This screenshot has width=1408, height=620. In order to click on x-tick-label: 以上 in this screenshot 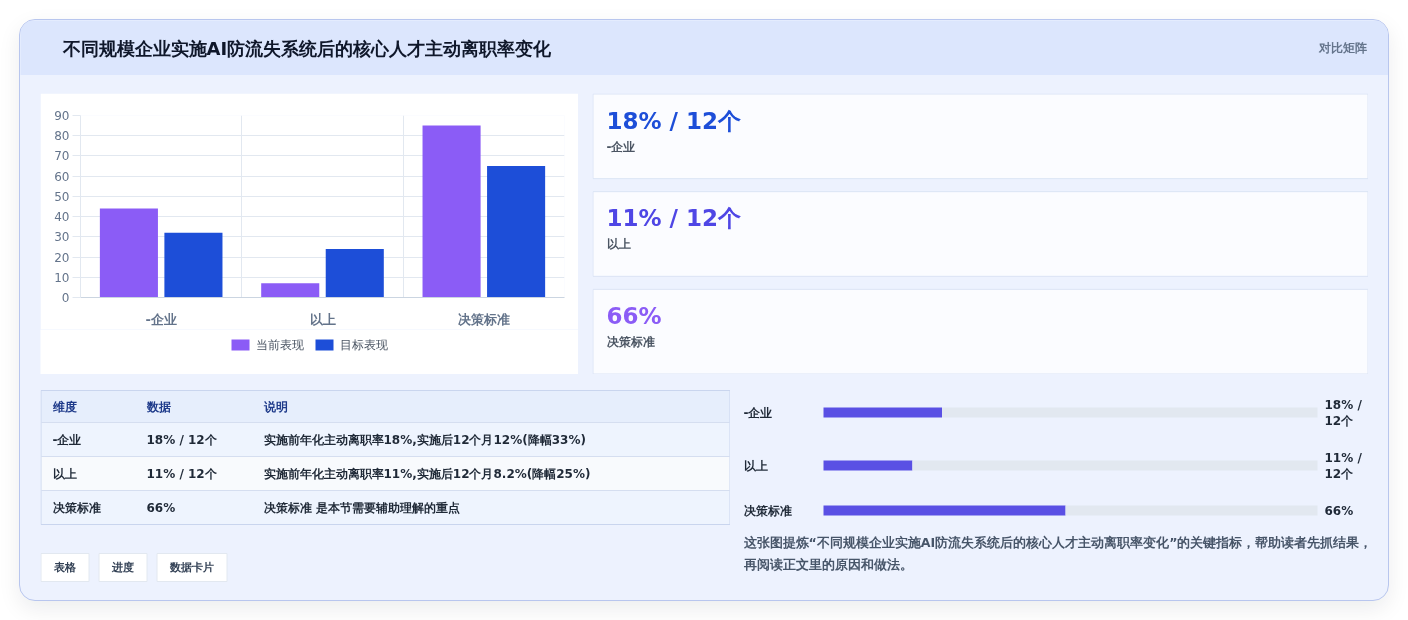, I will do `click(322, 319)`.